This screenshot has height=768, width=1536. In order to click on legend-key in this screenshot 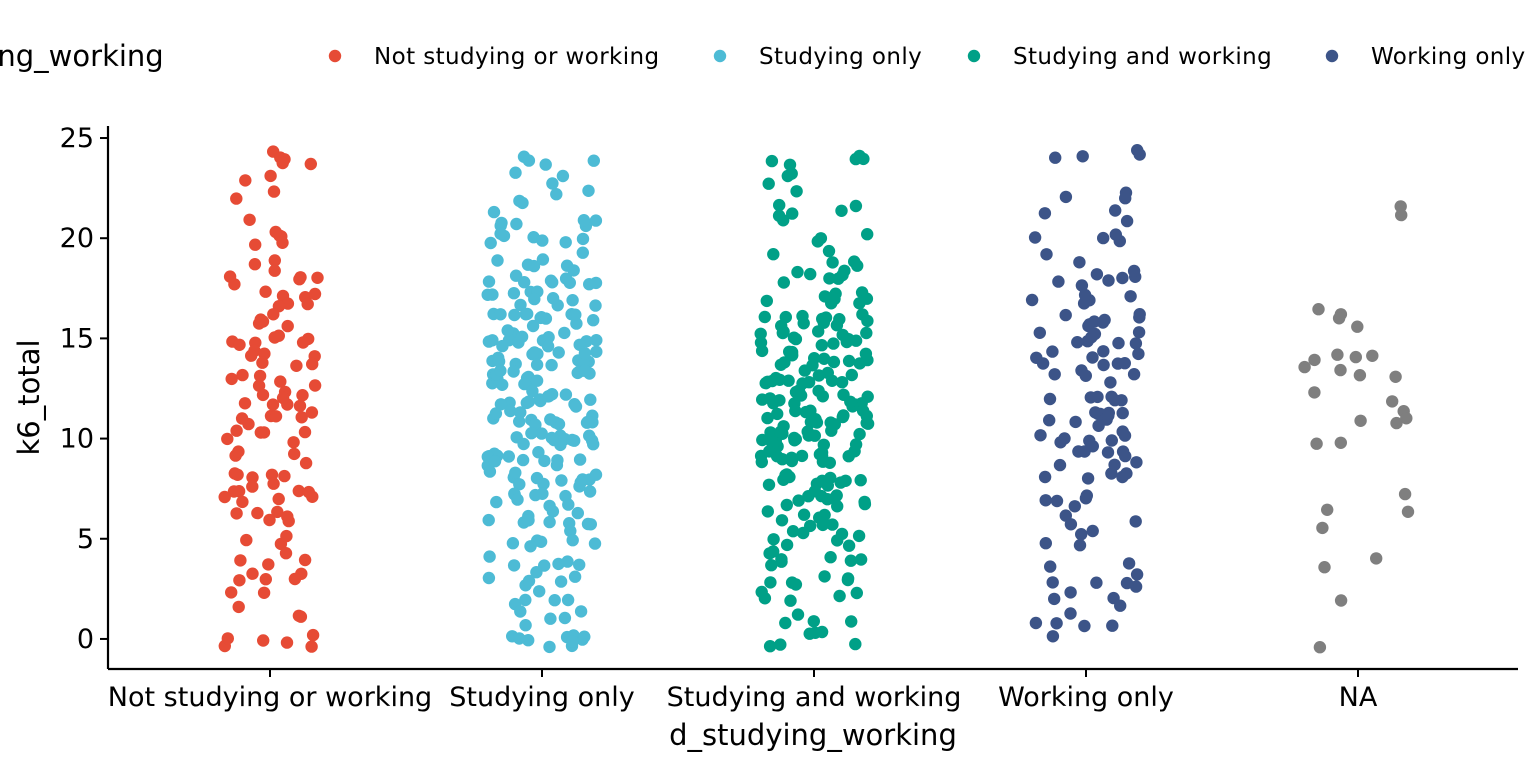, I will do `click(974, 56)`.